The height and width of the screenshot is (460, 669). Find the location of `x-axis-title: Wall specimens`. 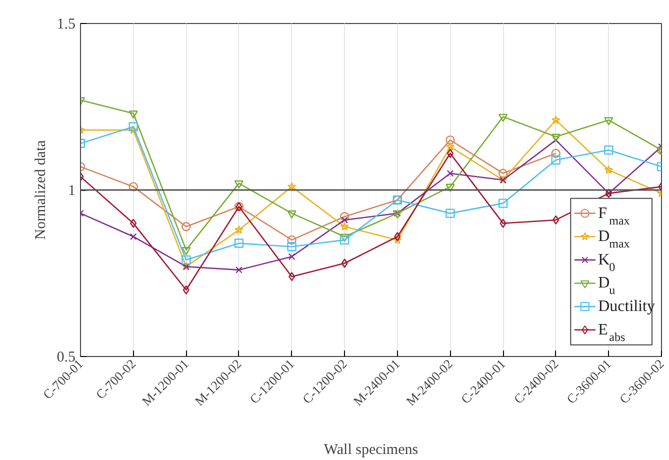

x-axis-title: Wall specimens is located at coordinates (371, 450).